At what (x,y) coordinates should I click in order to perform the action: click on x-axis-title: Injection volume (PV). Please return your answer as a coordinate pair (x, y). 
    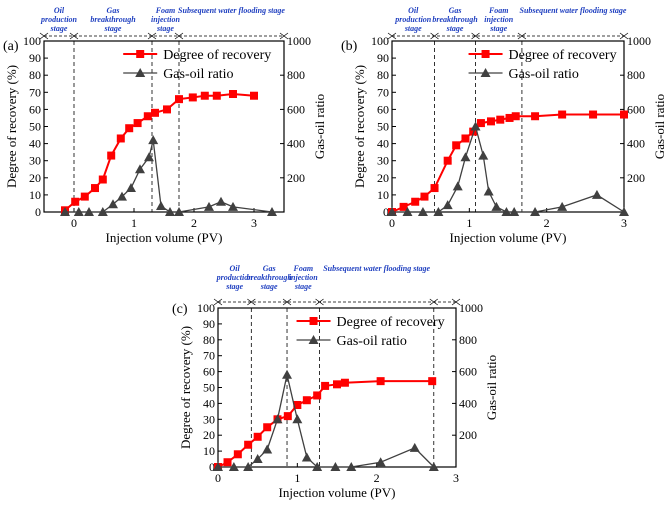
    Looking at the image, I should click on (164, 237).